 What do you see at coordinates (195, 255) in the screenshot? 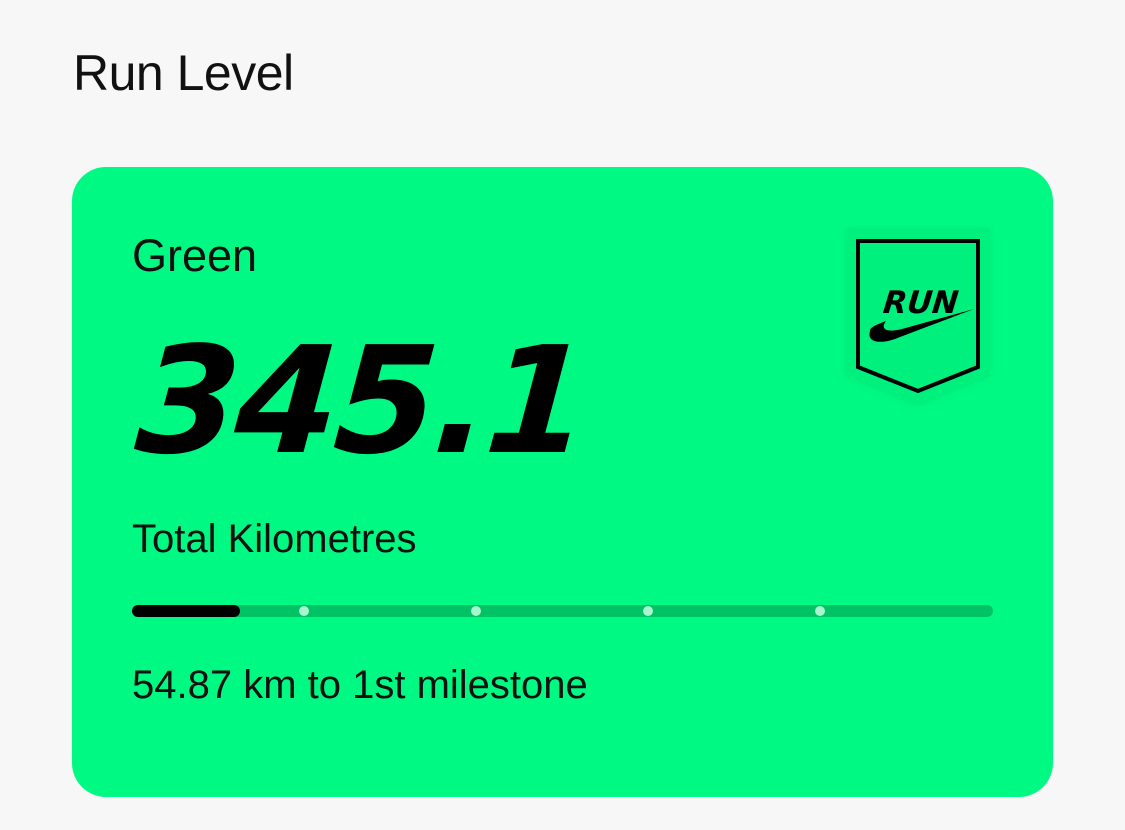
I see `level-name: Green` at bounding box center [195, 255].